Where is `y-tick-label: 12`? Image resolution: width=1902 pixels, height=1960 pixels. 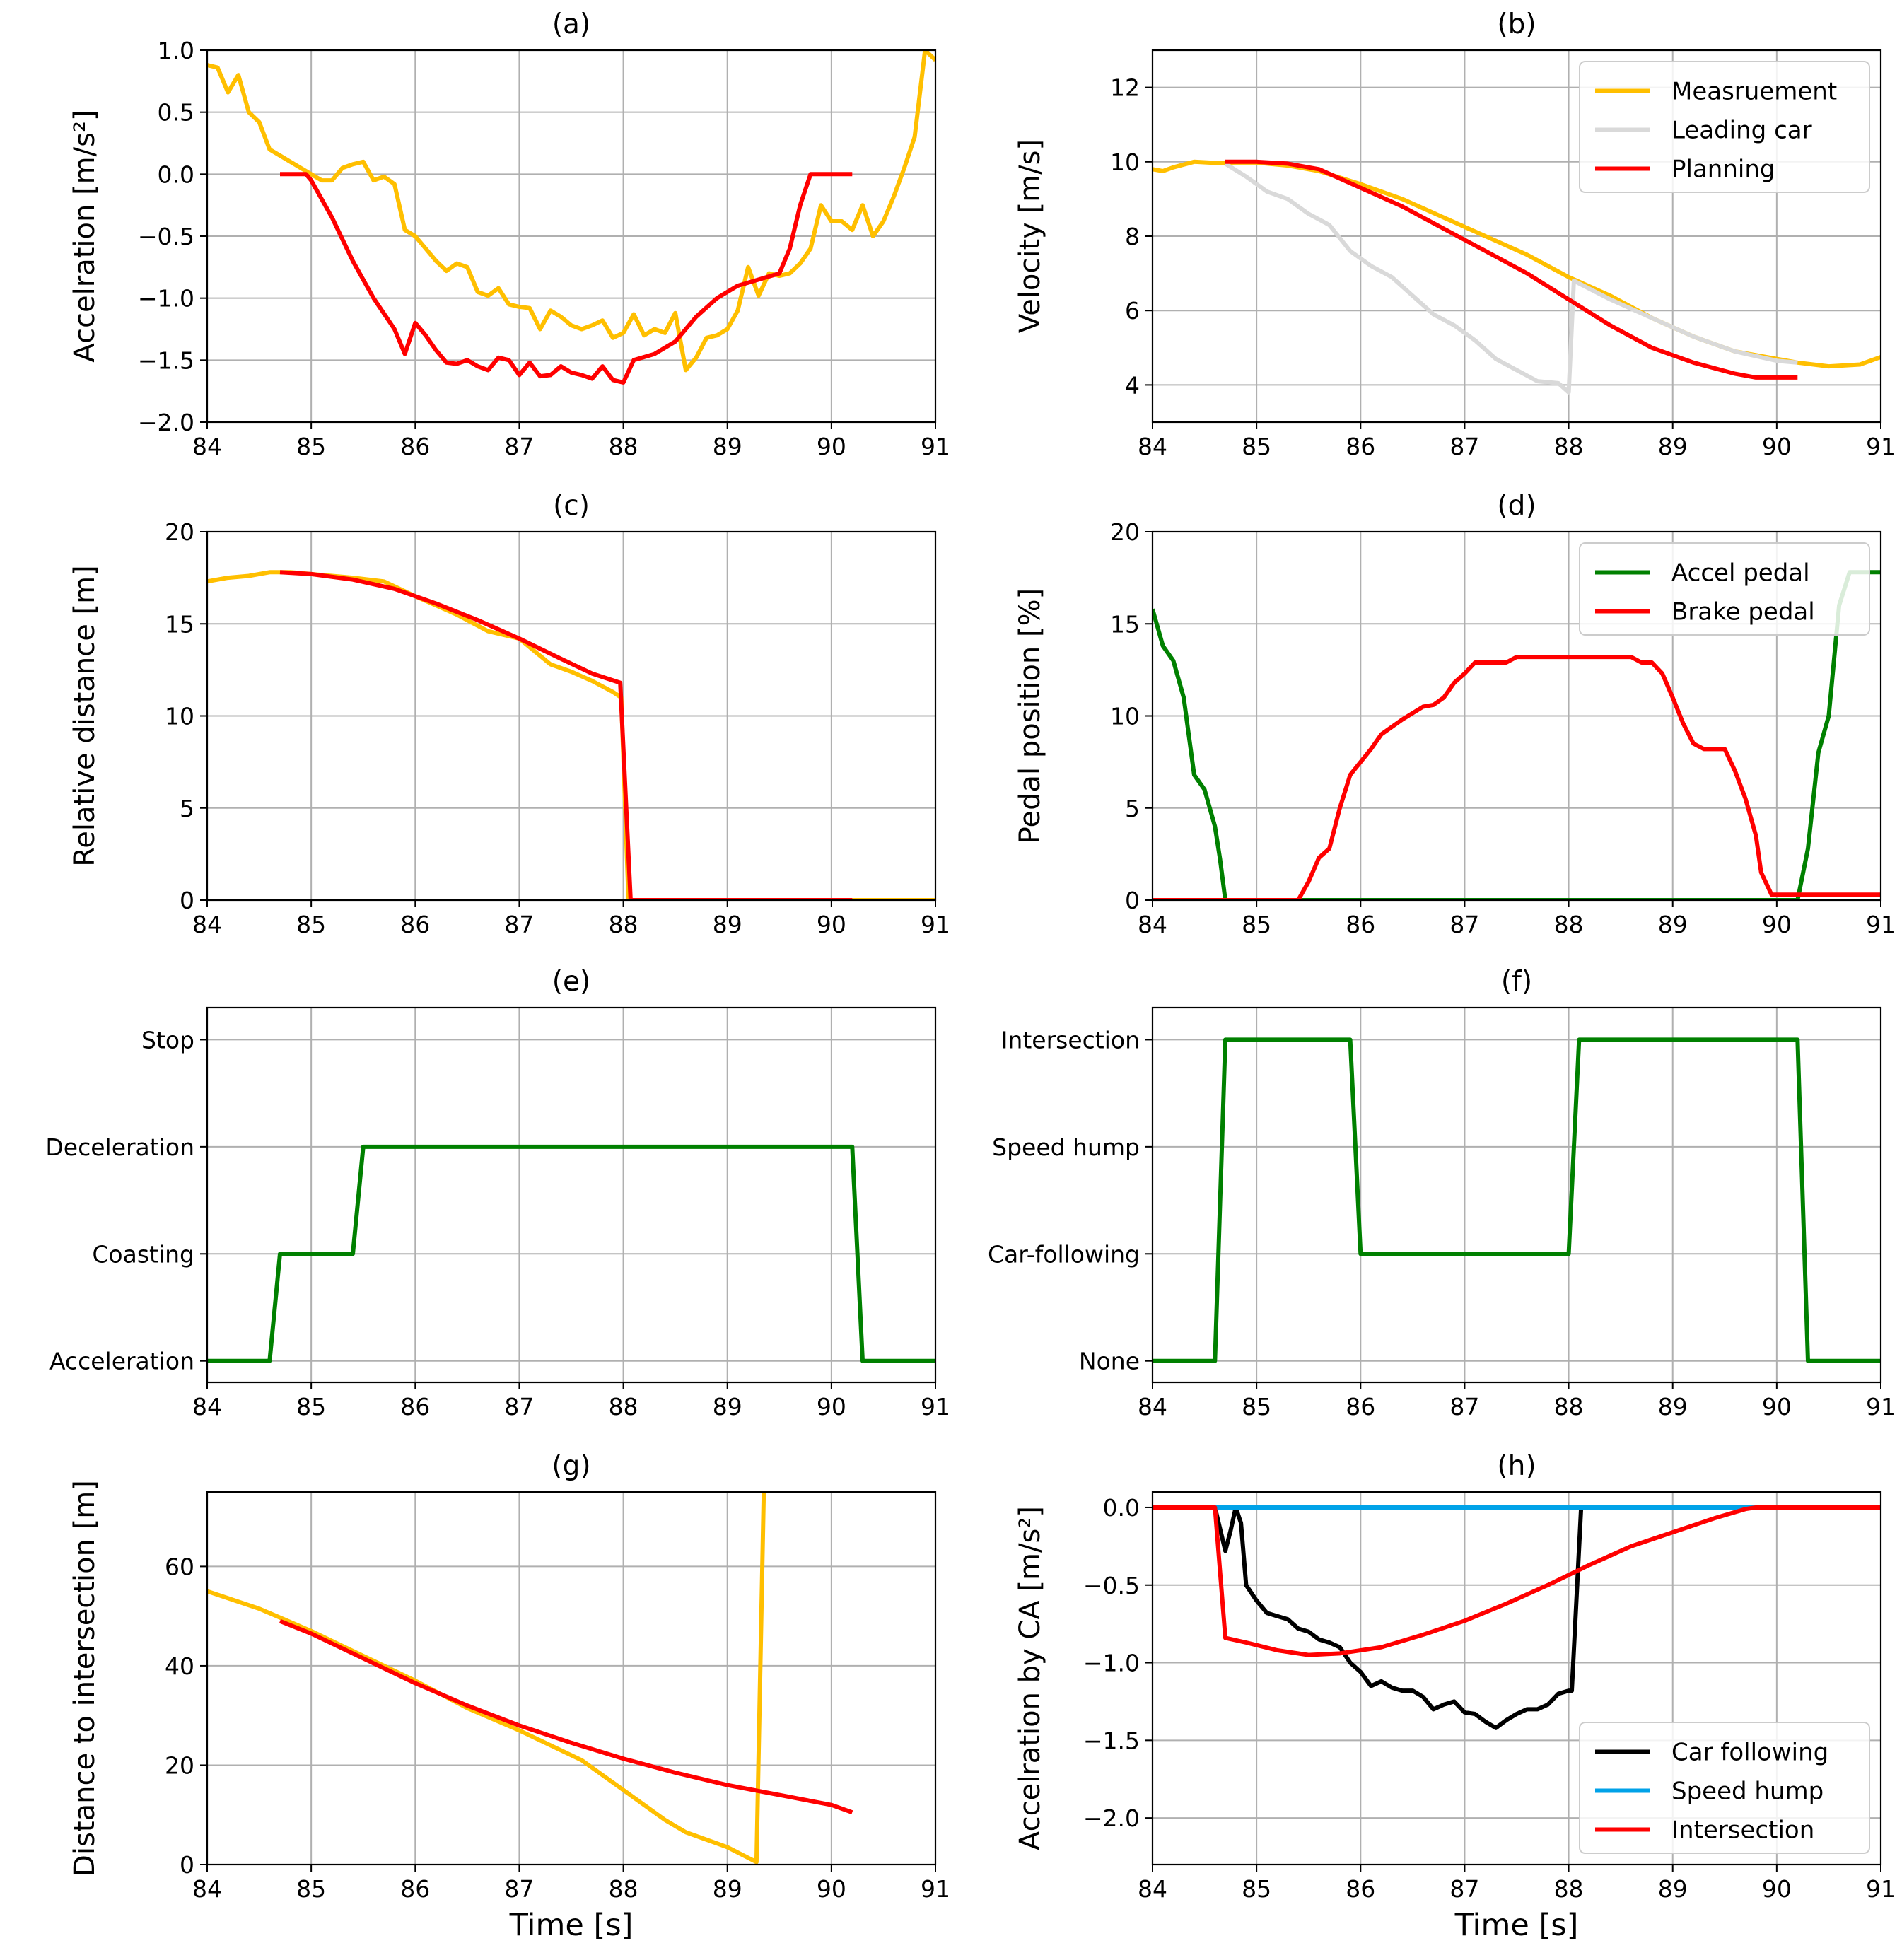
y-tick-label: 12 is located at coordinates (1125, 88).